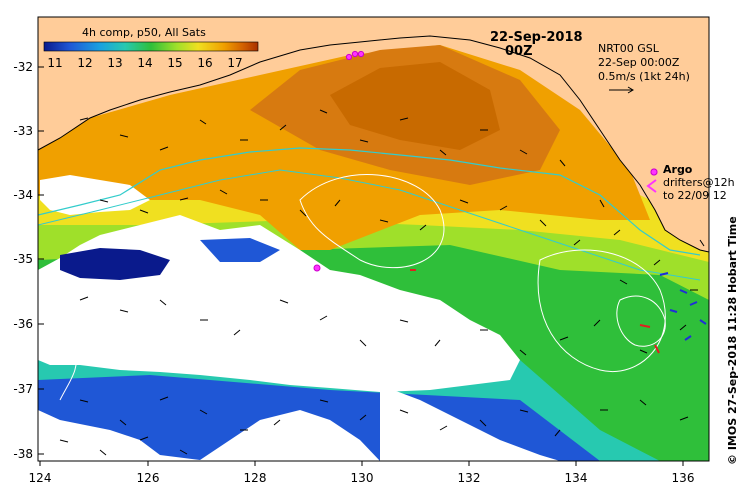 This screenshot has height=496, width=749. Describe the element at coordinates (54, 63) in the screenshot. I see `colorbar-tick: 11` at that location.